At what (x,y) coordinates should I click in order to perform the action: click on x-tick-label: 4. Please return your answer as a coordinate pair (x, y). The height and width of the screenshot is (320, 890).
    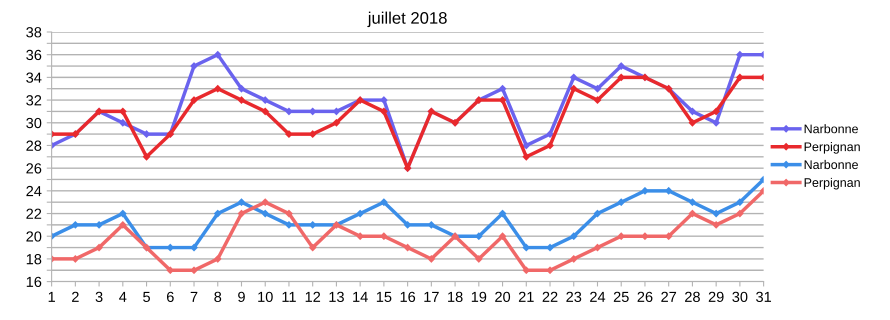
    Looking at the image, I should click on (122, 297).